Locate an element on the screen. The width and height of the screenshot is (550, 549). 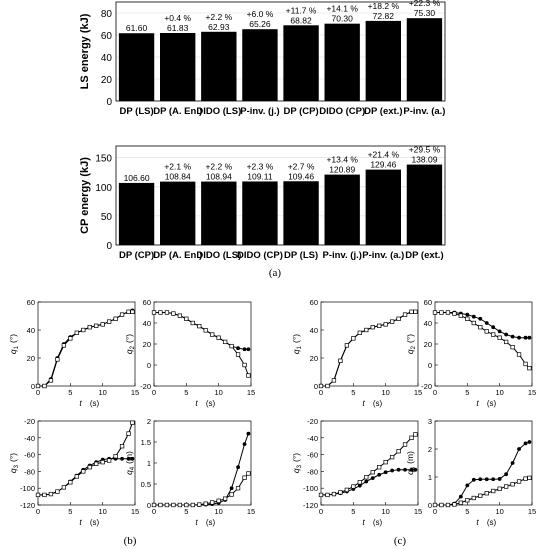
y-axis-label: q4 (m) is located at coordinates (411, 463).